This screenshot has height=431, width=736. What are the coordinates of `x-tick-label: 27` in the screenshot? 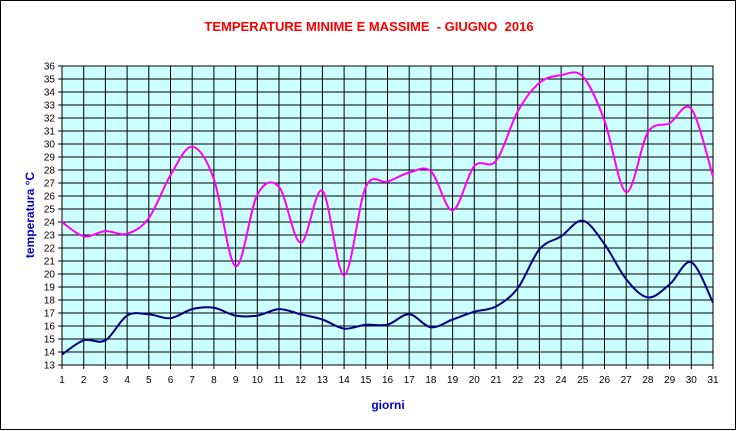 It's located at (627, 380).